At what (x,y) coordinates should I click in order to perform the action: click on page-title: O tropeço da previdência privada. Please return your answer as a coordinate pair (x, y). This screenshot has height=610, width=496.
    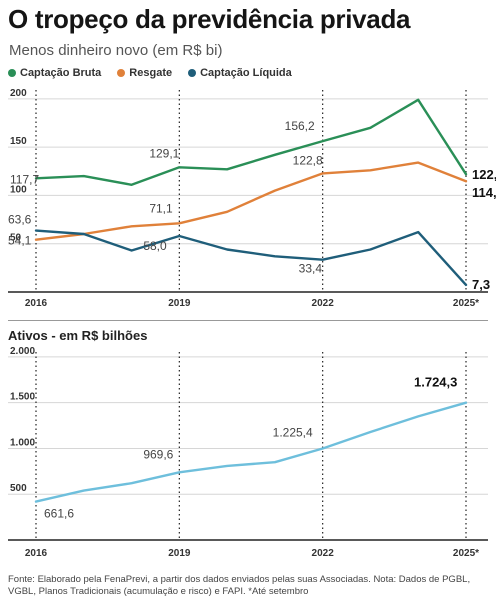
    Looking at the image, I should click on (209, 19).